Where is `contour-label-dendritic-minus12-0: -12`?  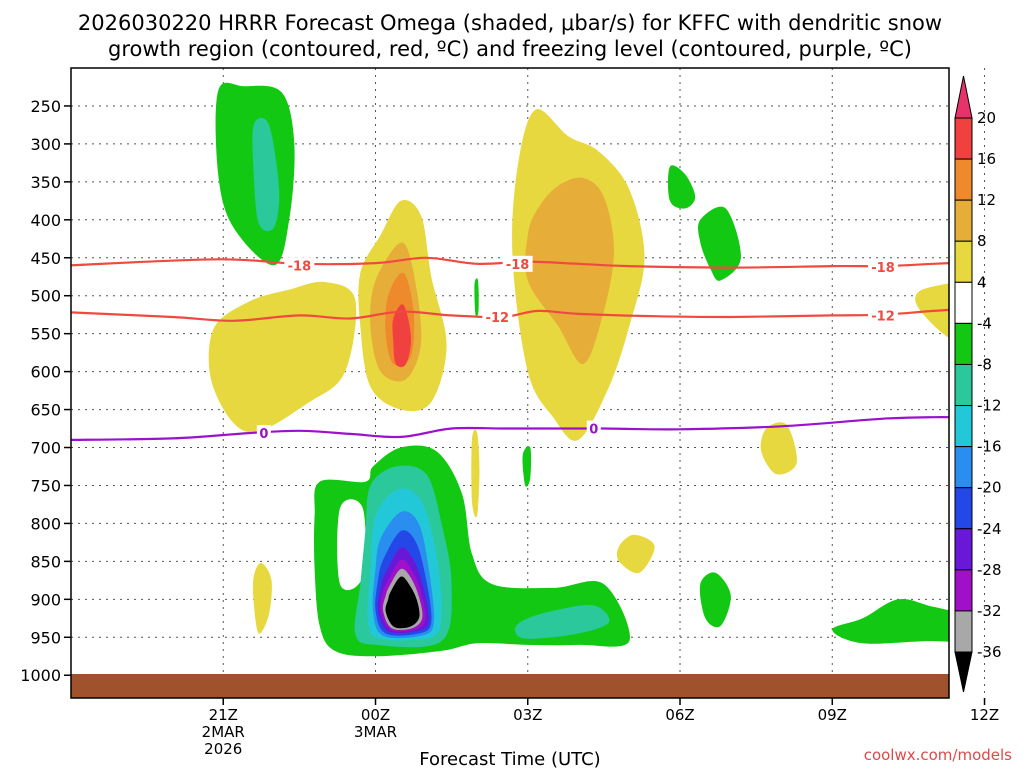
contour-label-dendritic-minus12-0: -12 is located at coordinates (498, 318).